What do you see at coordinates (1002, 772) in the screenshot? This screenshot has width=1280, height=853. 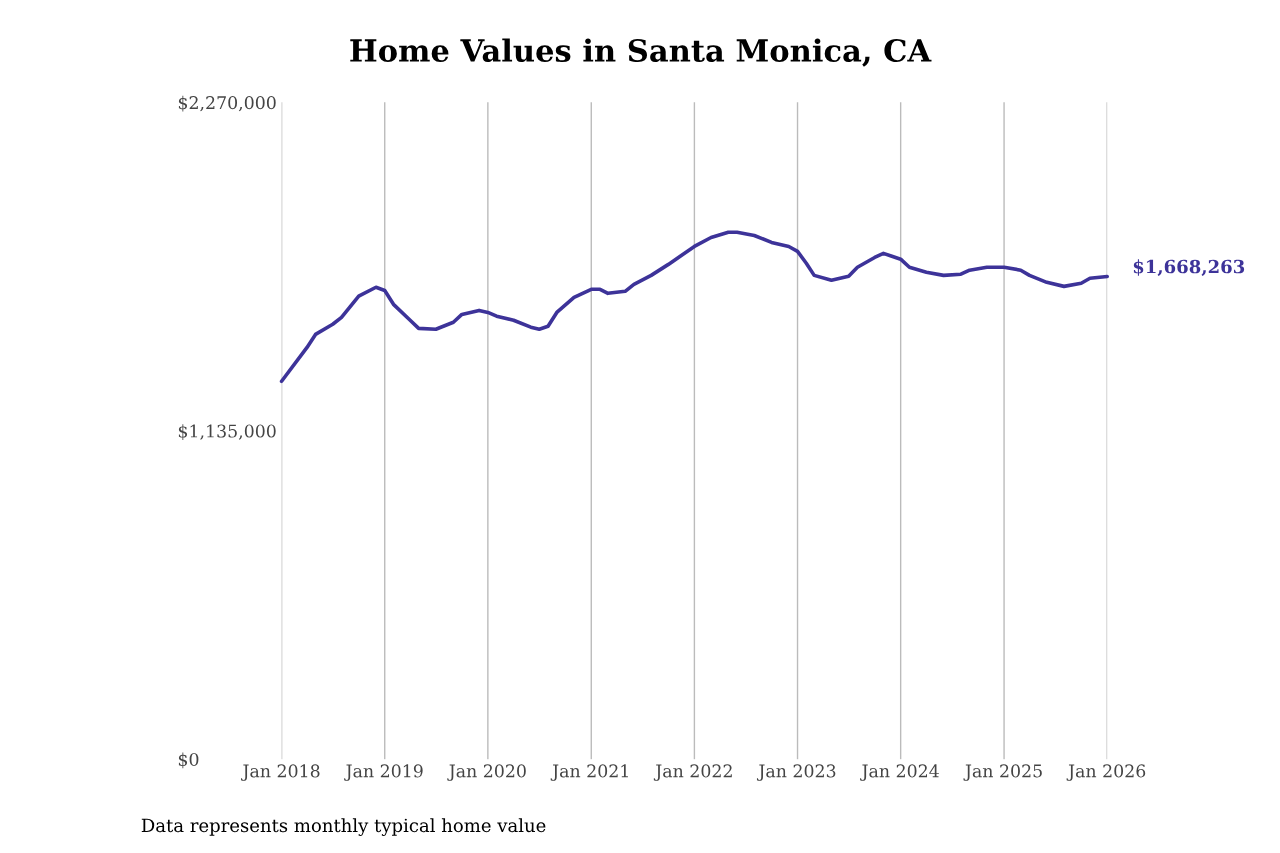 I see `x-tick-label: Jan 2025` at bounding box center [1002, 772].